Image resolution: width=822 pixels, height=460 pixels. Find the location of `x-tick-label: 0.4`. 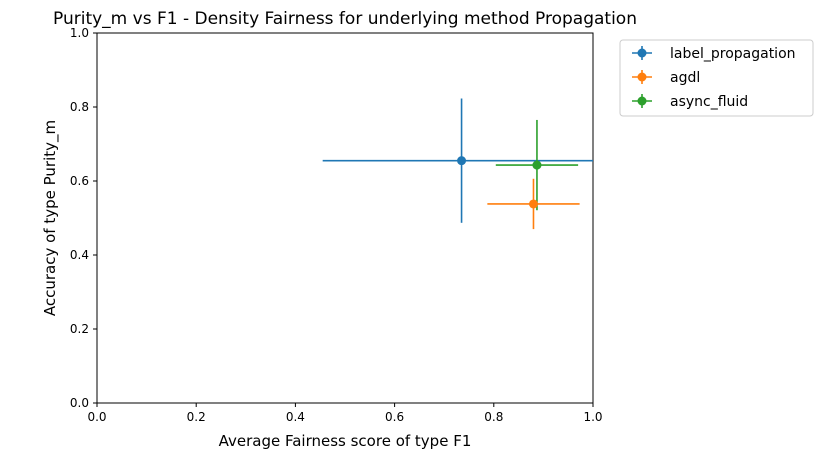

x-tick-label: 0.4 is located at coordinates (295, 417).